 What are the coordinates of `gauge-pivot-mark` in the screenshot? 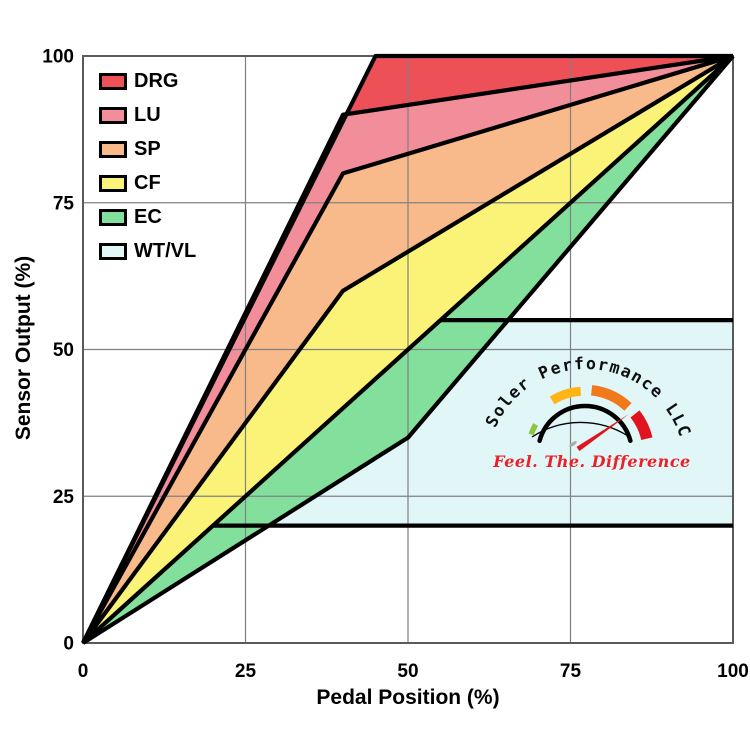 It's located at (573, 444).